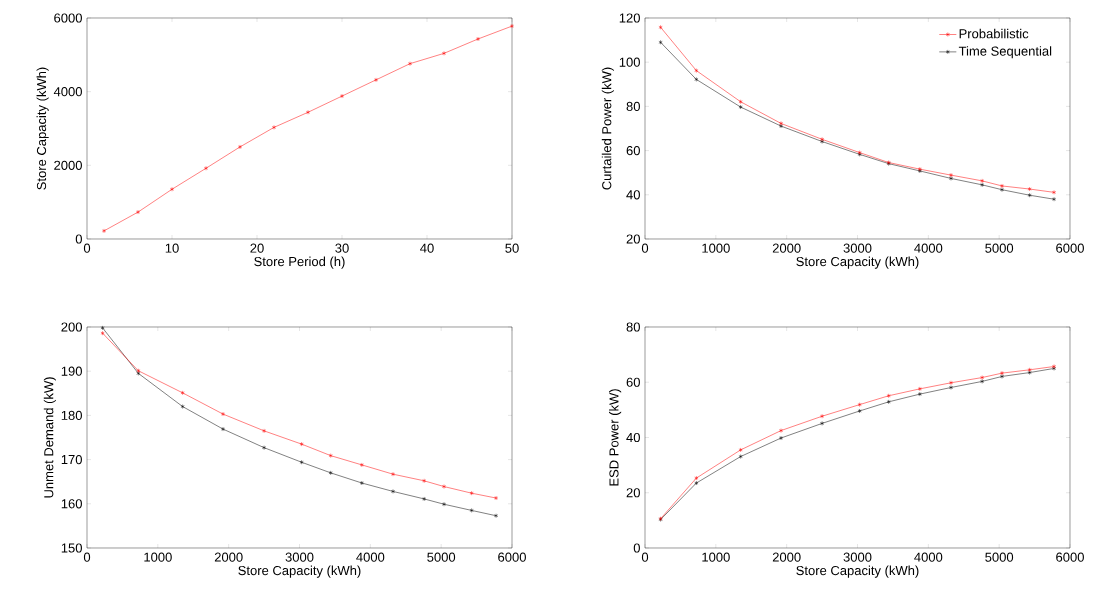 The image size is (1095, 597). I want to click on y-tick-label: 60, so click(633, 150).